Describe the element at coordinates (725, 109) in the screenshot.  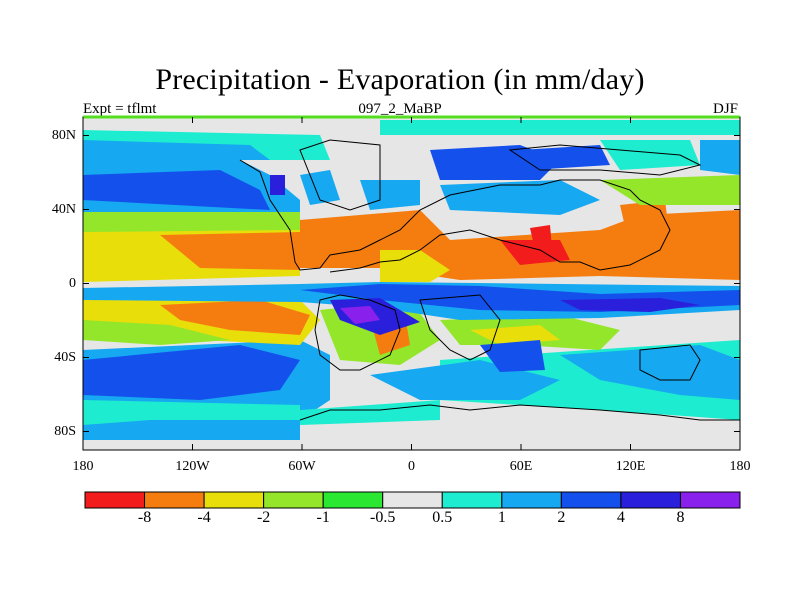
I see `season-label: DJF` at that location.